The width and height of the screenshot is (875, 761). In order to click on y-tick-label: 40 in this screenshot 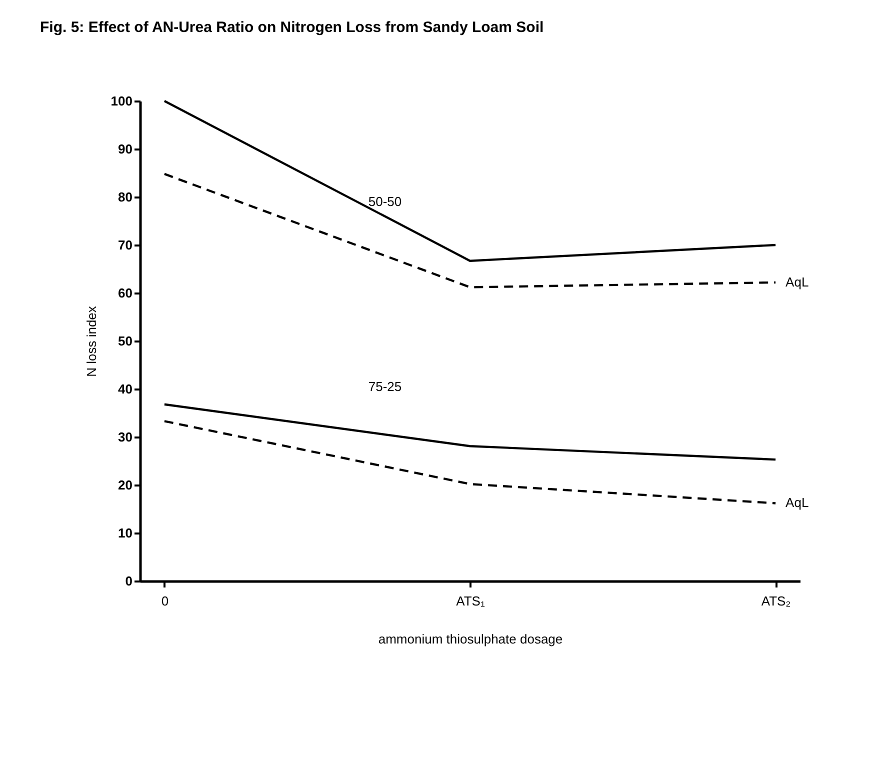, I will do `click(125, 389)`.